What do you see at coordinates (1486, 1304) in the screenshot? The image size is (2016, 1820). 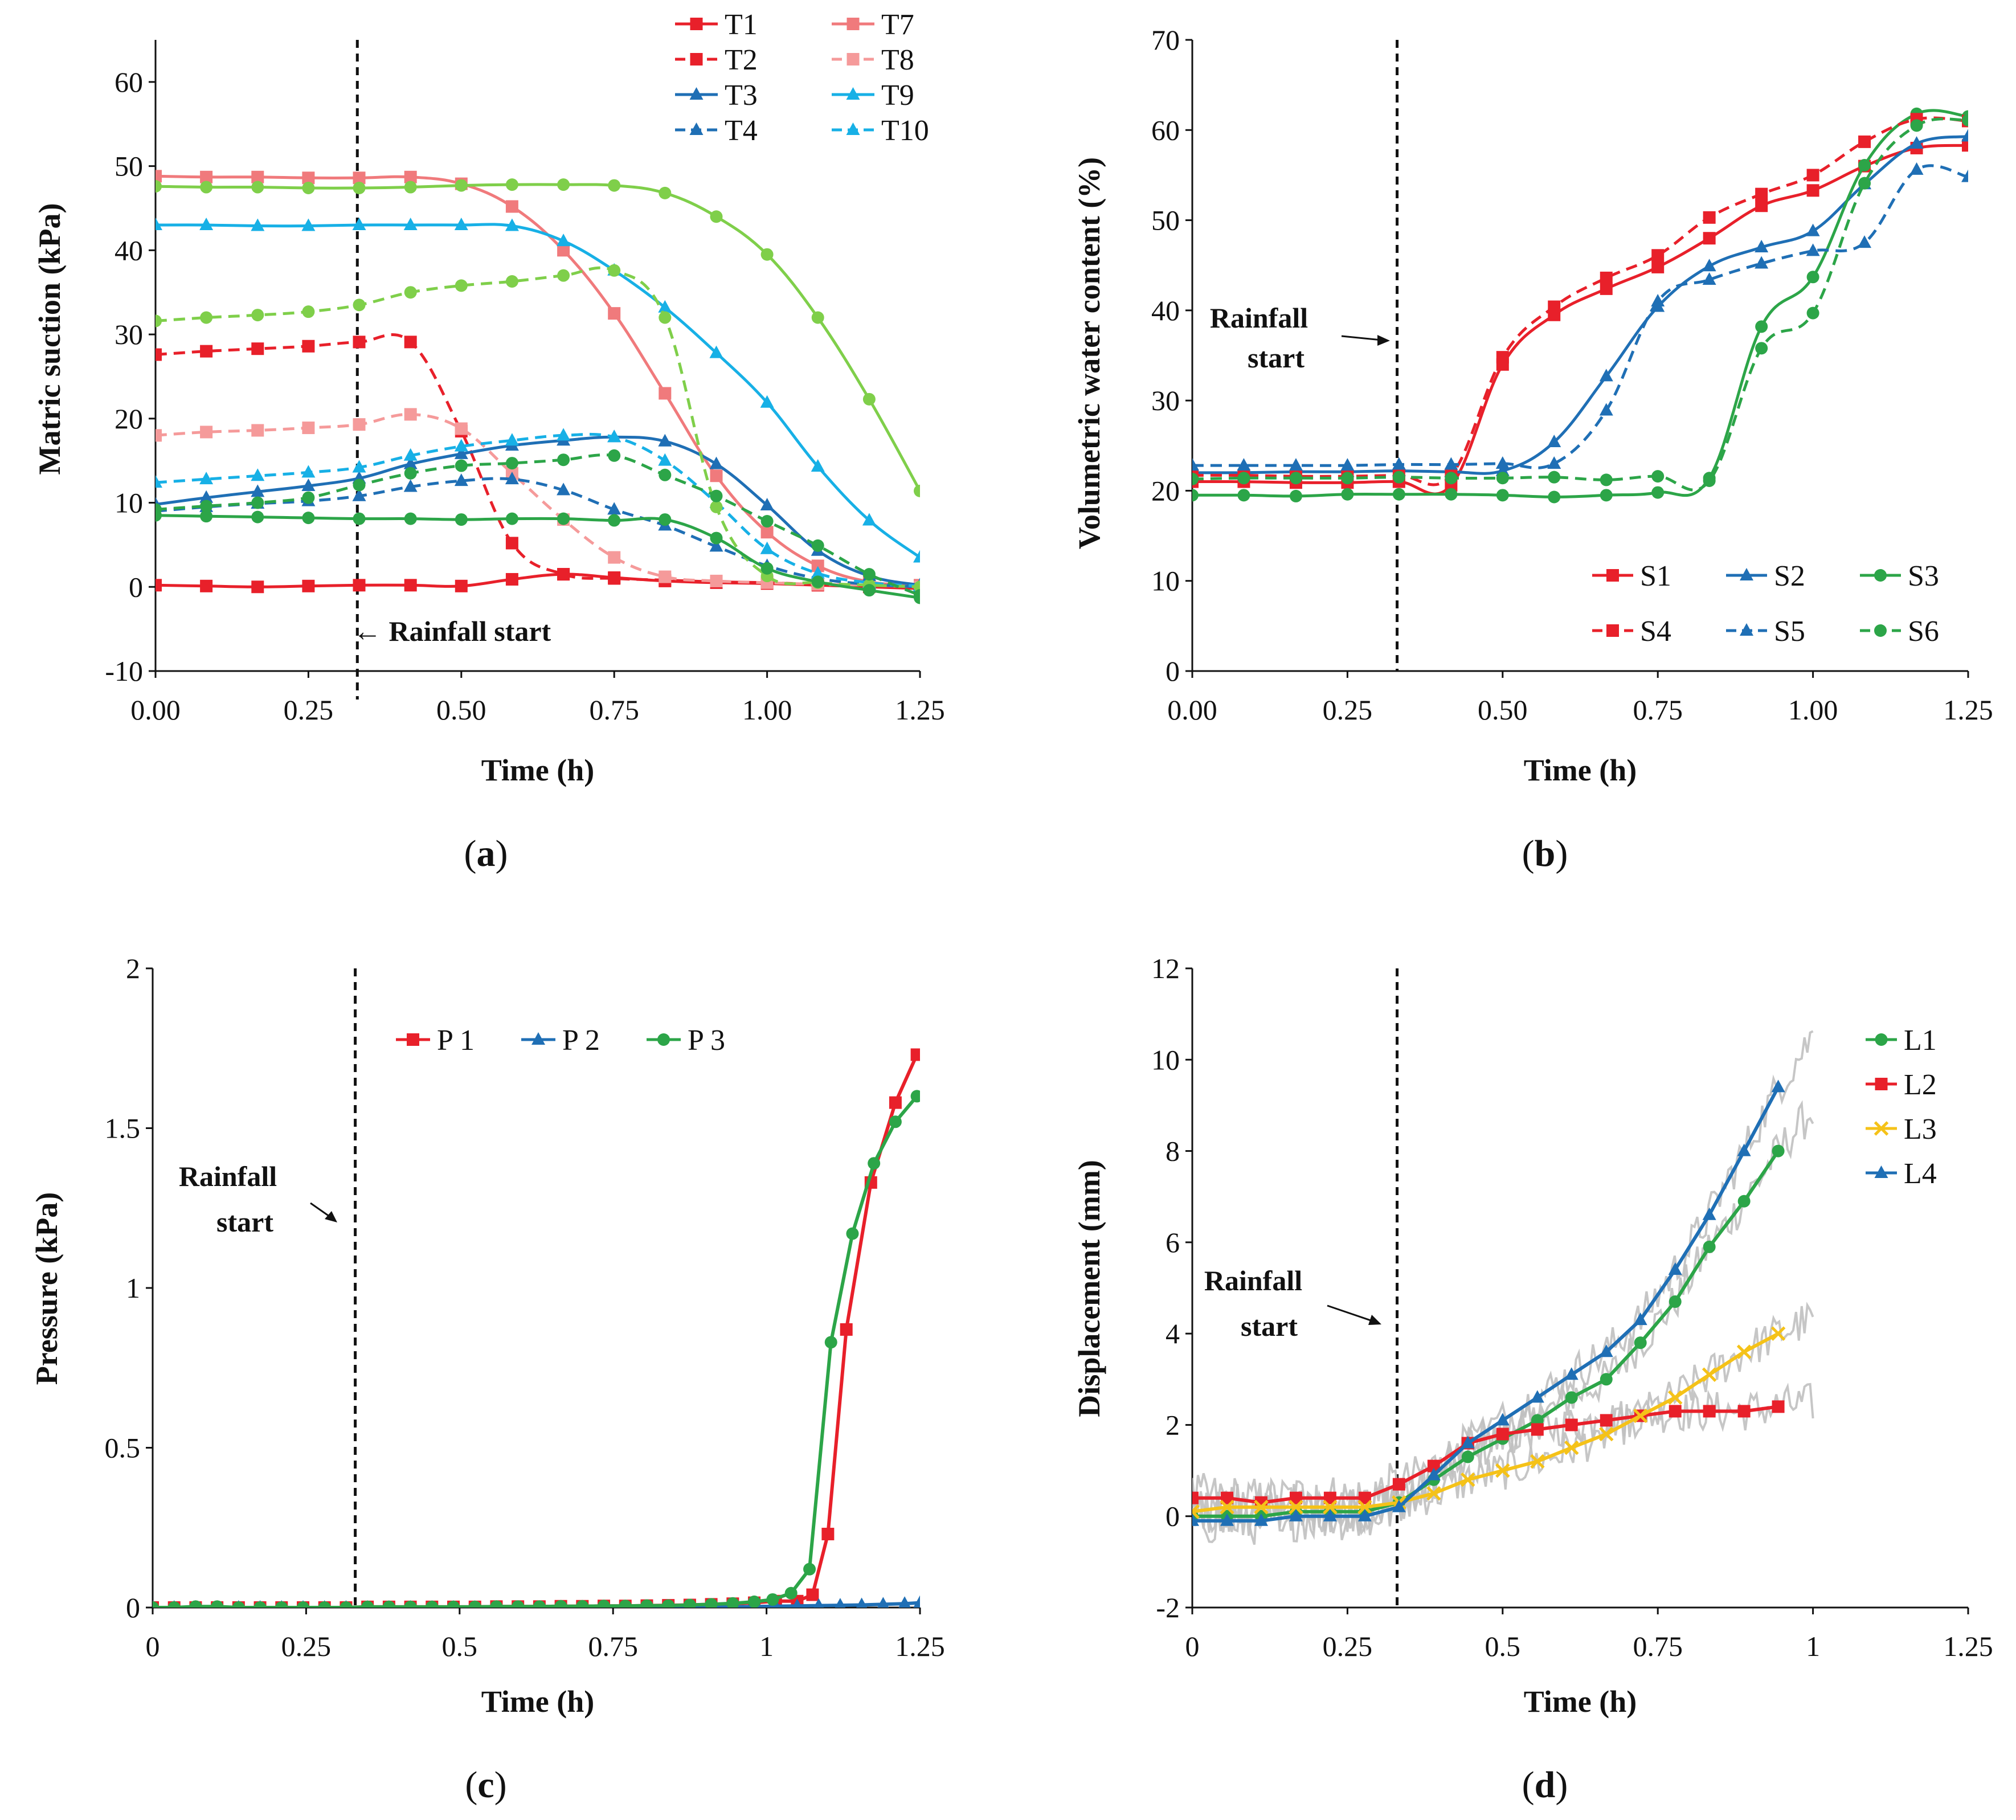 I see `panel-d-line-L4` at bounding box center [1486, 1304].